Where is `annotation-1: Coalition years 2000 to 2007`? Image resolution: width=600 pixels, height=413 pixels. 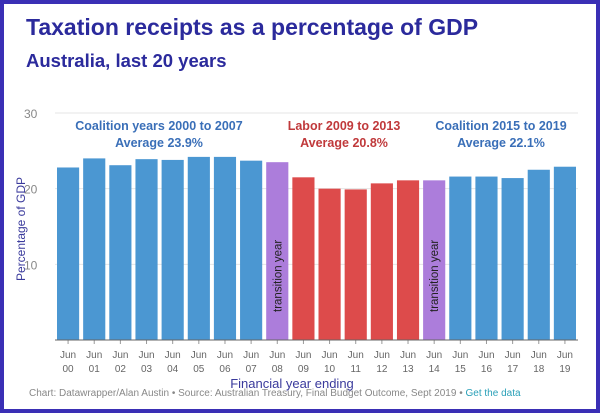
annotation-1: Coalition years 2000 to 2007 is located at coordinates (158, 126).